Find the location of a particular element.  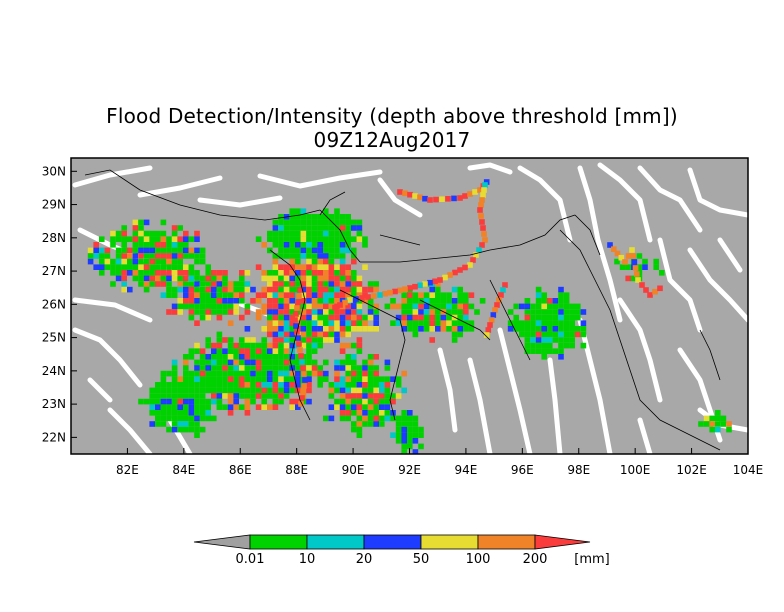

lat-tick-label: 29N is located at coordinates (54, 205).